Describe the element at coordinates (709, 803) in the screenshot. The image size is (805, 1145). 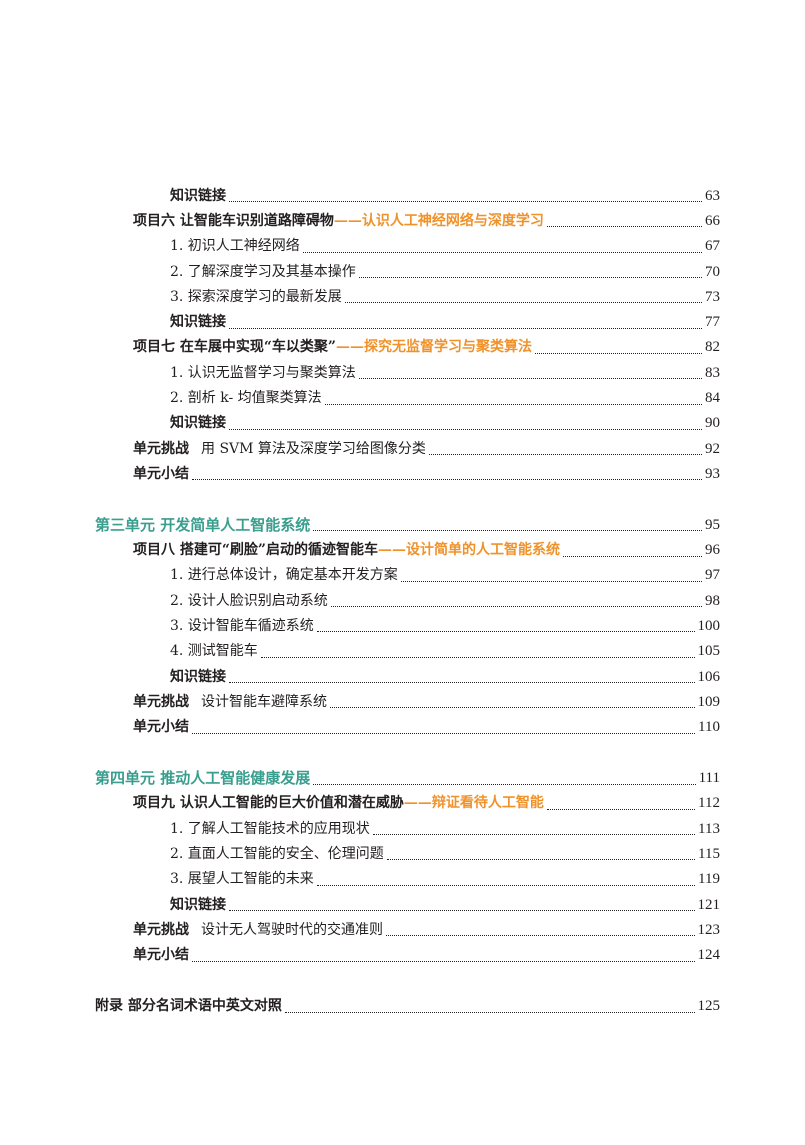
I see `toc-page-number: 112` at that location.